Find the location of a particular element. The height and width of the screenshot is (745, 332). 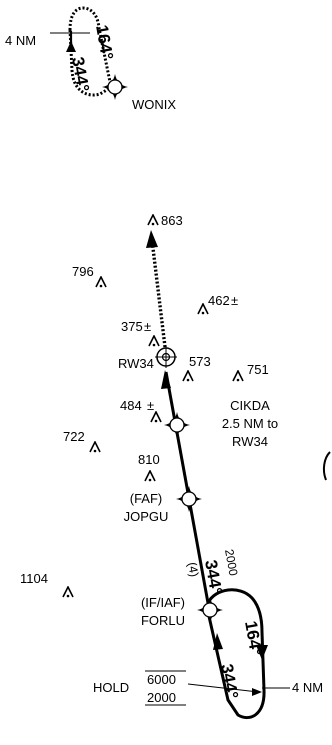

edge-partial-mark is located at coordinates (326, 466).